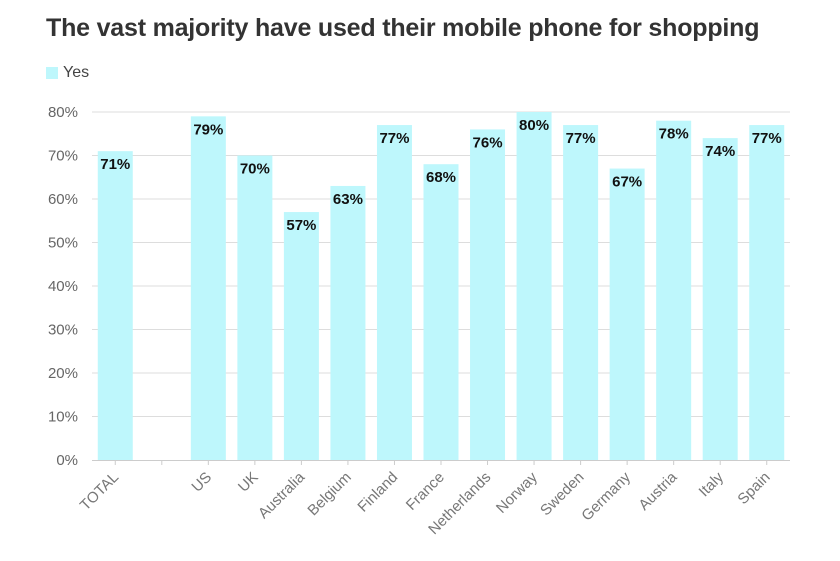 This screenshot has width=840, height=561. Describe the element at coordinates (753, 488) in the screenshot. I see `x-tick-label: Spain` at that location.